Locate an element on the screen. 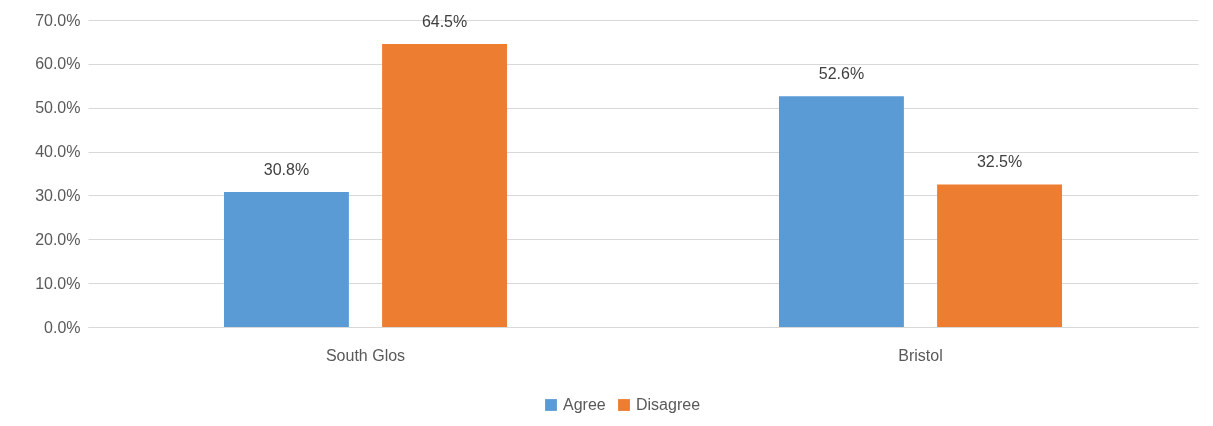 The width and height of the screenshot is (1213, 426). x-tick-label: Bristol is located at coordinates (920, 355).